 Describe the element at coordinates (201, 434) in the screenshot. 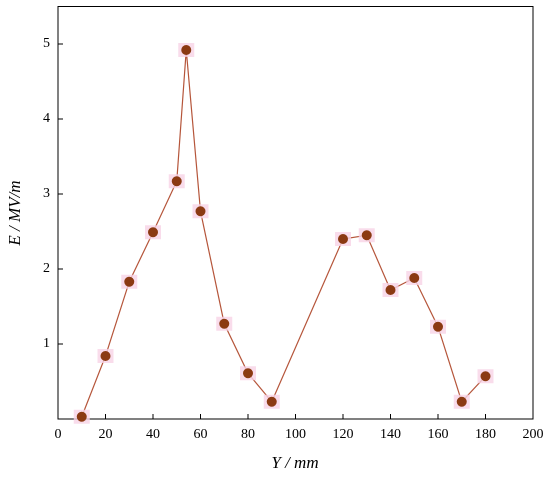

I see `x-tick-label: 60` at that location.